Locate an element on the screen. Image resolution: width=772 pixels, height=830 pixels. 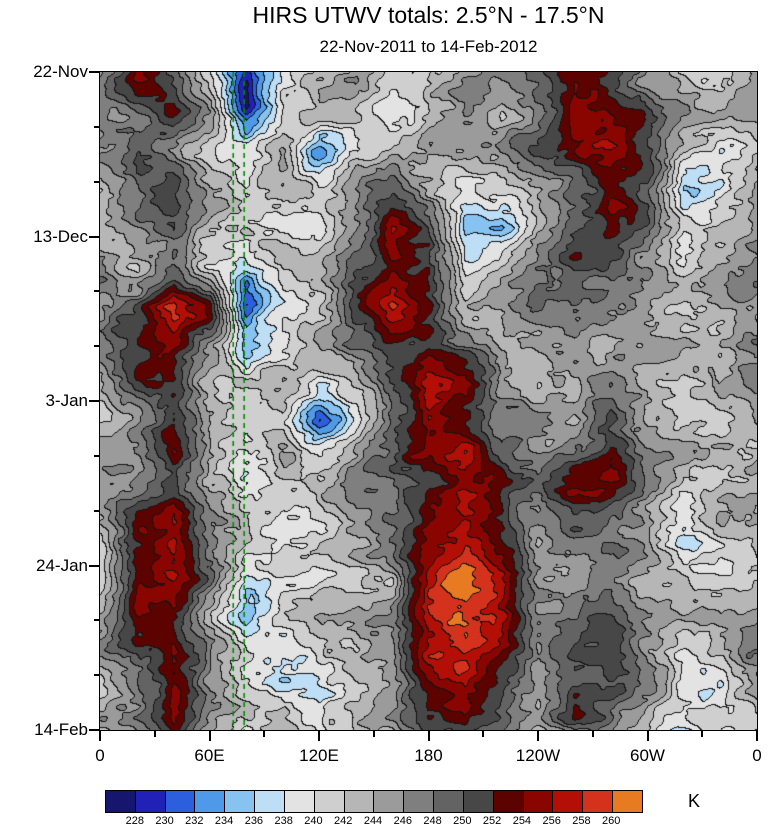
x-axis-tick-label: 180 is located at coordinates (428, 755).